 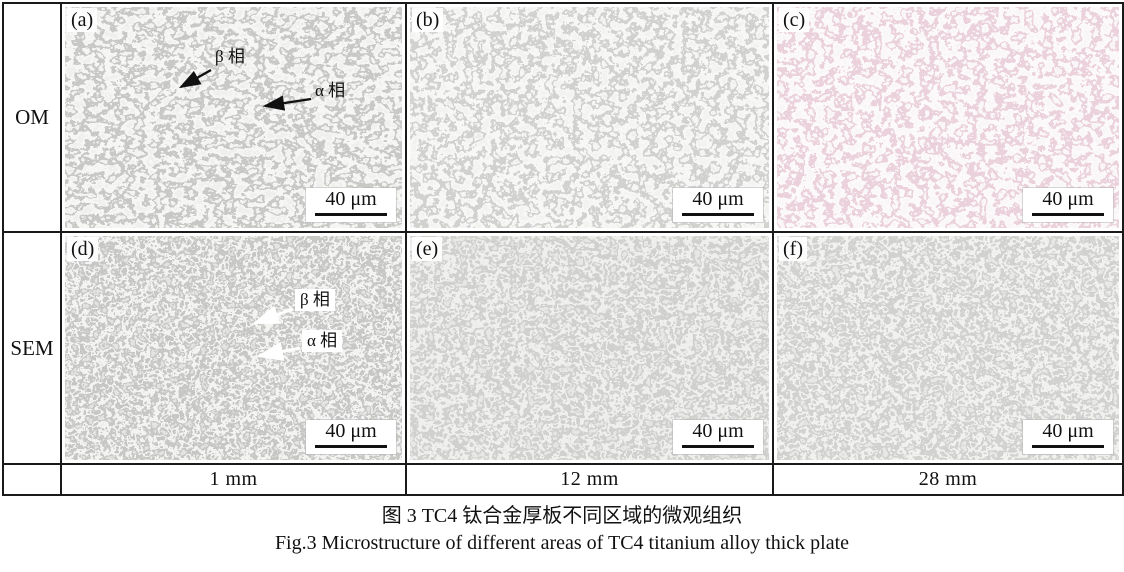 I want to click on row-header-sem: SEM, so click(x=32, y=348).